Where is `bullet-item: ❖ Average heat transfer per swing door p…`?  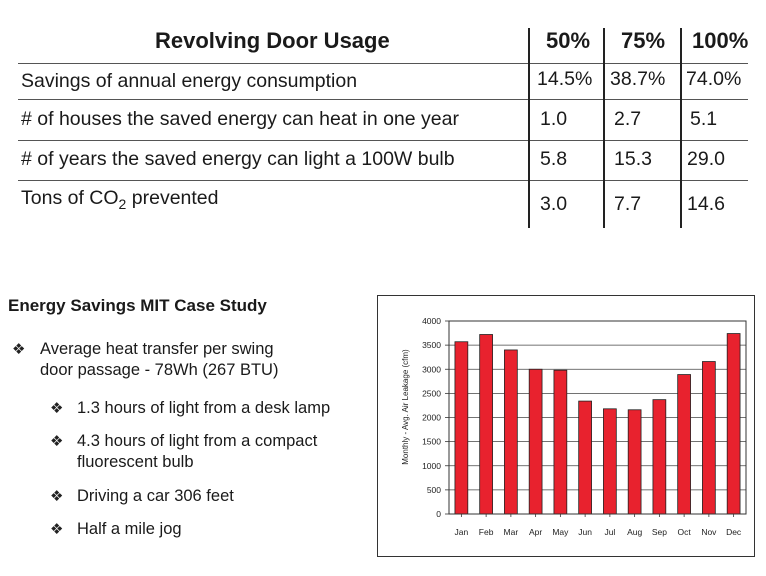
bullet-item: ❖ Average heat transfer per swing door p… is located at coordinates (182, 360).